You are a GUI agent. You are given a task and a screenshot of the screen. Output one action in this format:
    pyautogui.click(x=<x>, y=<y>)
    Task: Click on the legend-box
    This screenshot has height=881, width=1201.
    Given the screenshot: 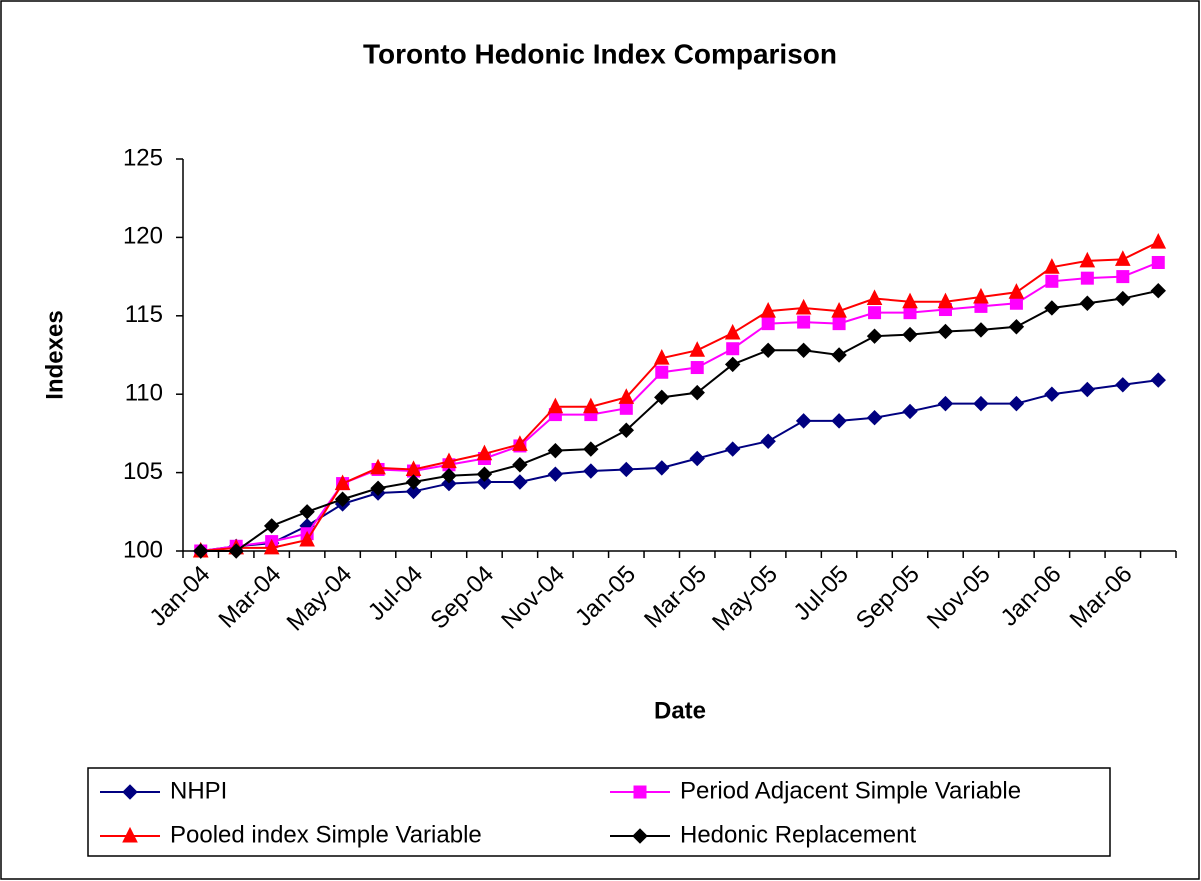 What is the action you would take?
    pyautogui.click(x=599, y=812)
    